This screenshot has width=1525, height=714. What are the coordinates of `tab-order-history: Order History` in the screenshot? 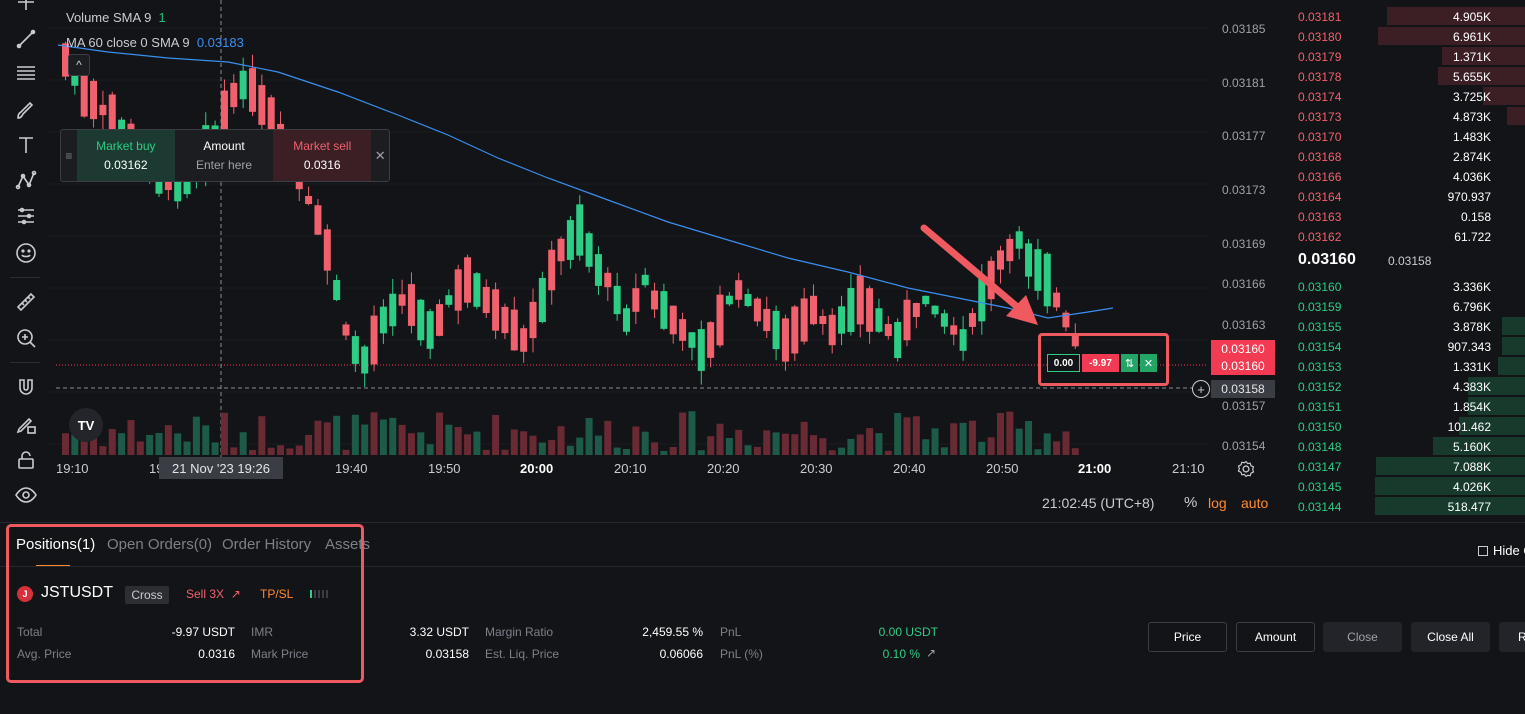 It's located at (267, 544).